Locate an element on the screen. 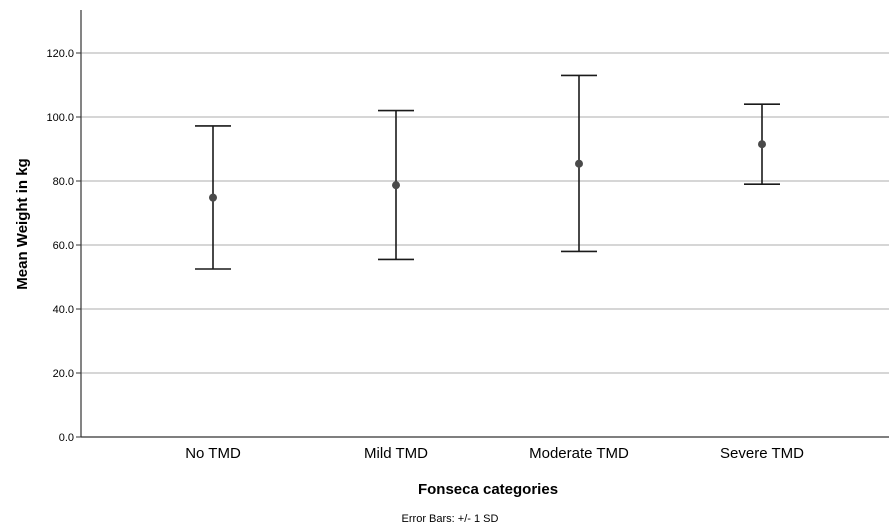 This screenshot has height=528, width=891. x-tick-label: No TMD is located at coordinates (213, 453).